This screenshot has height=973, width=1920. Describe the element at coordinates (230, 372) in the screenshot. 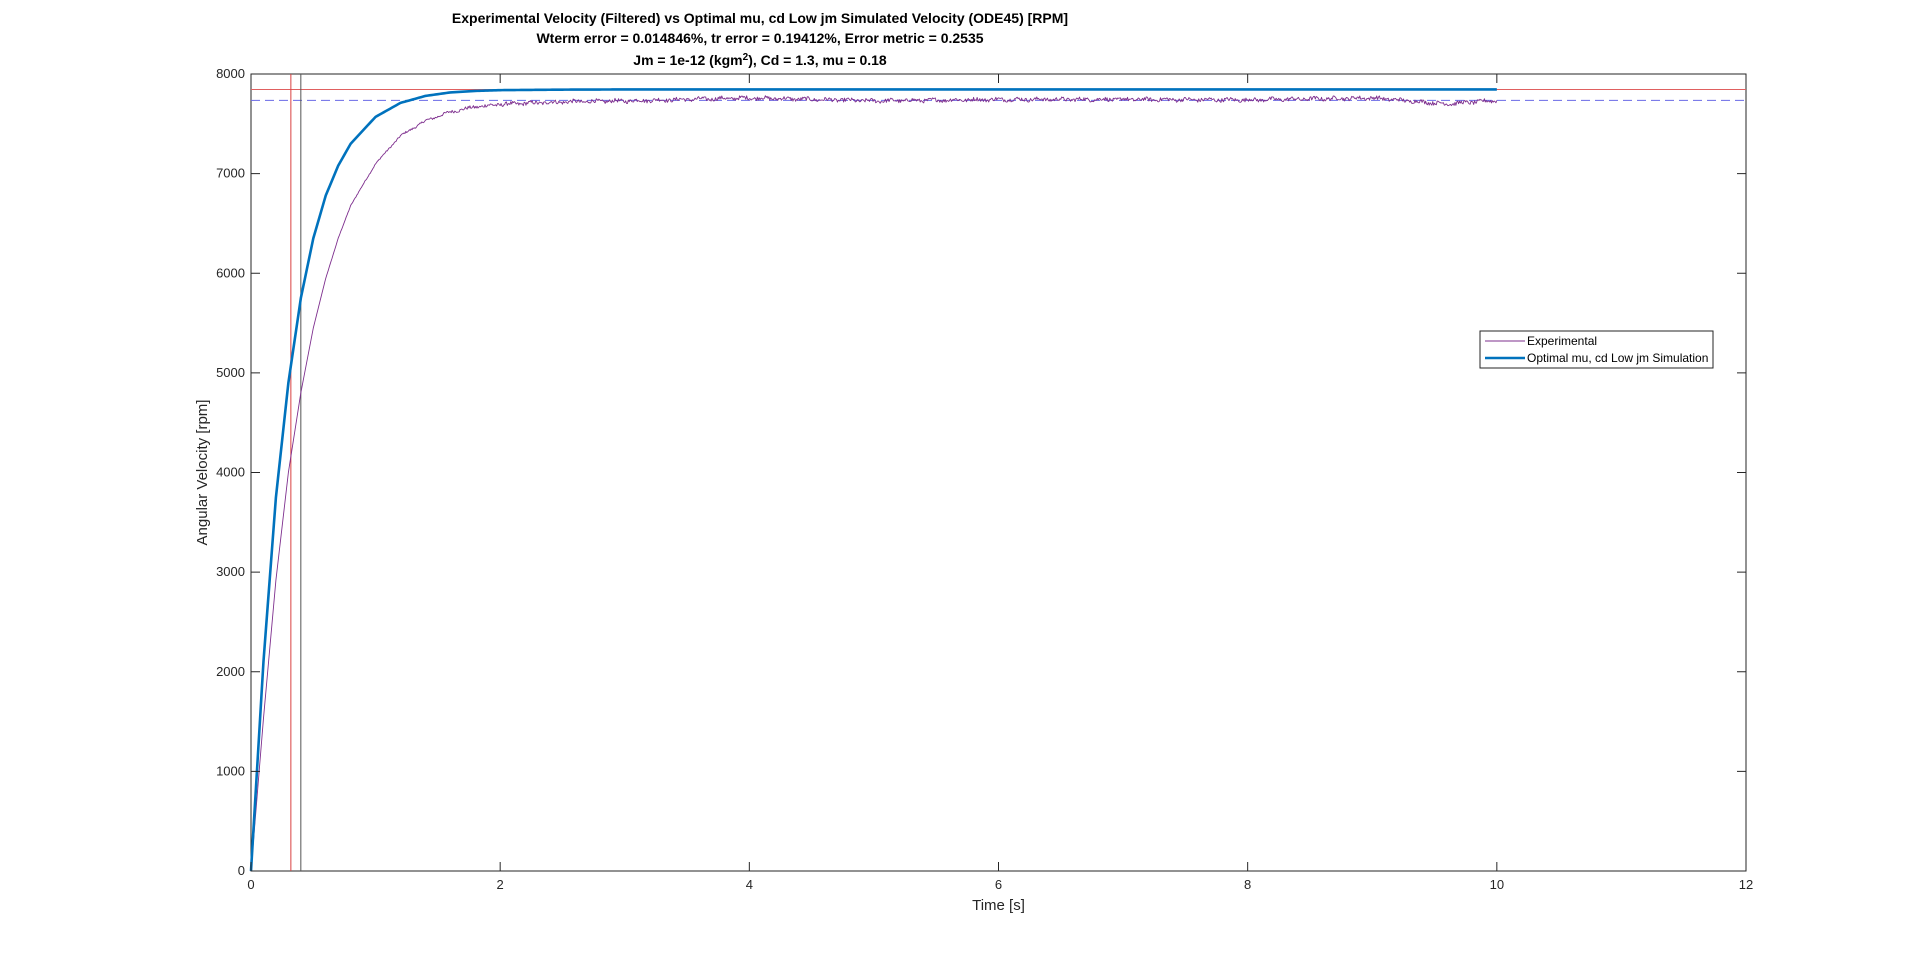

I see `y-tick-label: 5000` at that location.